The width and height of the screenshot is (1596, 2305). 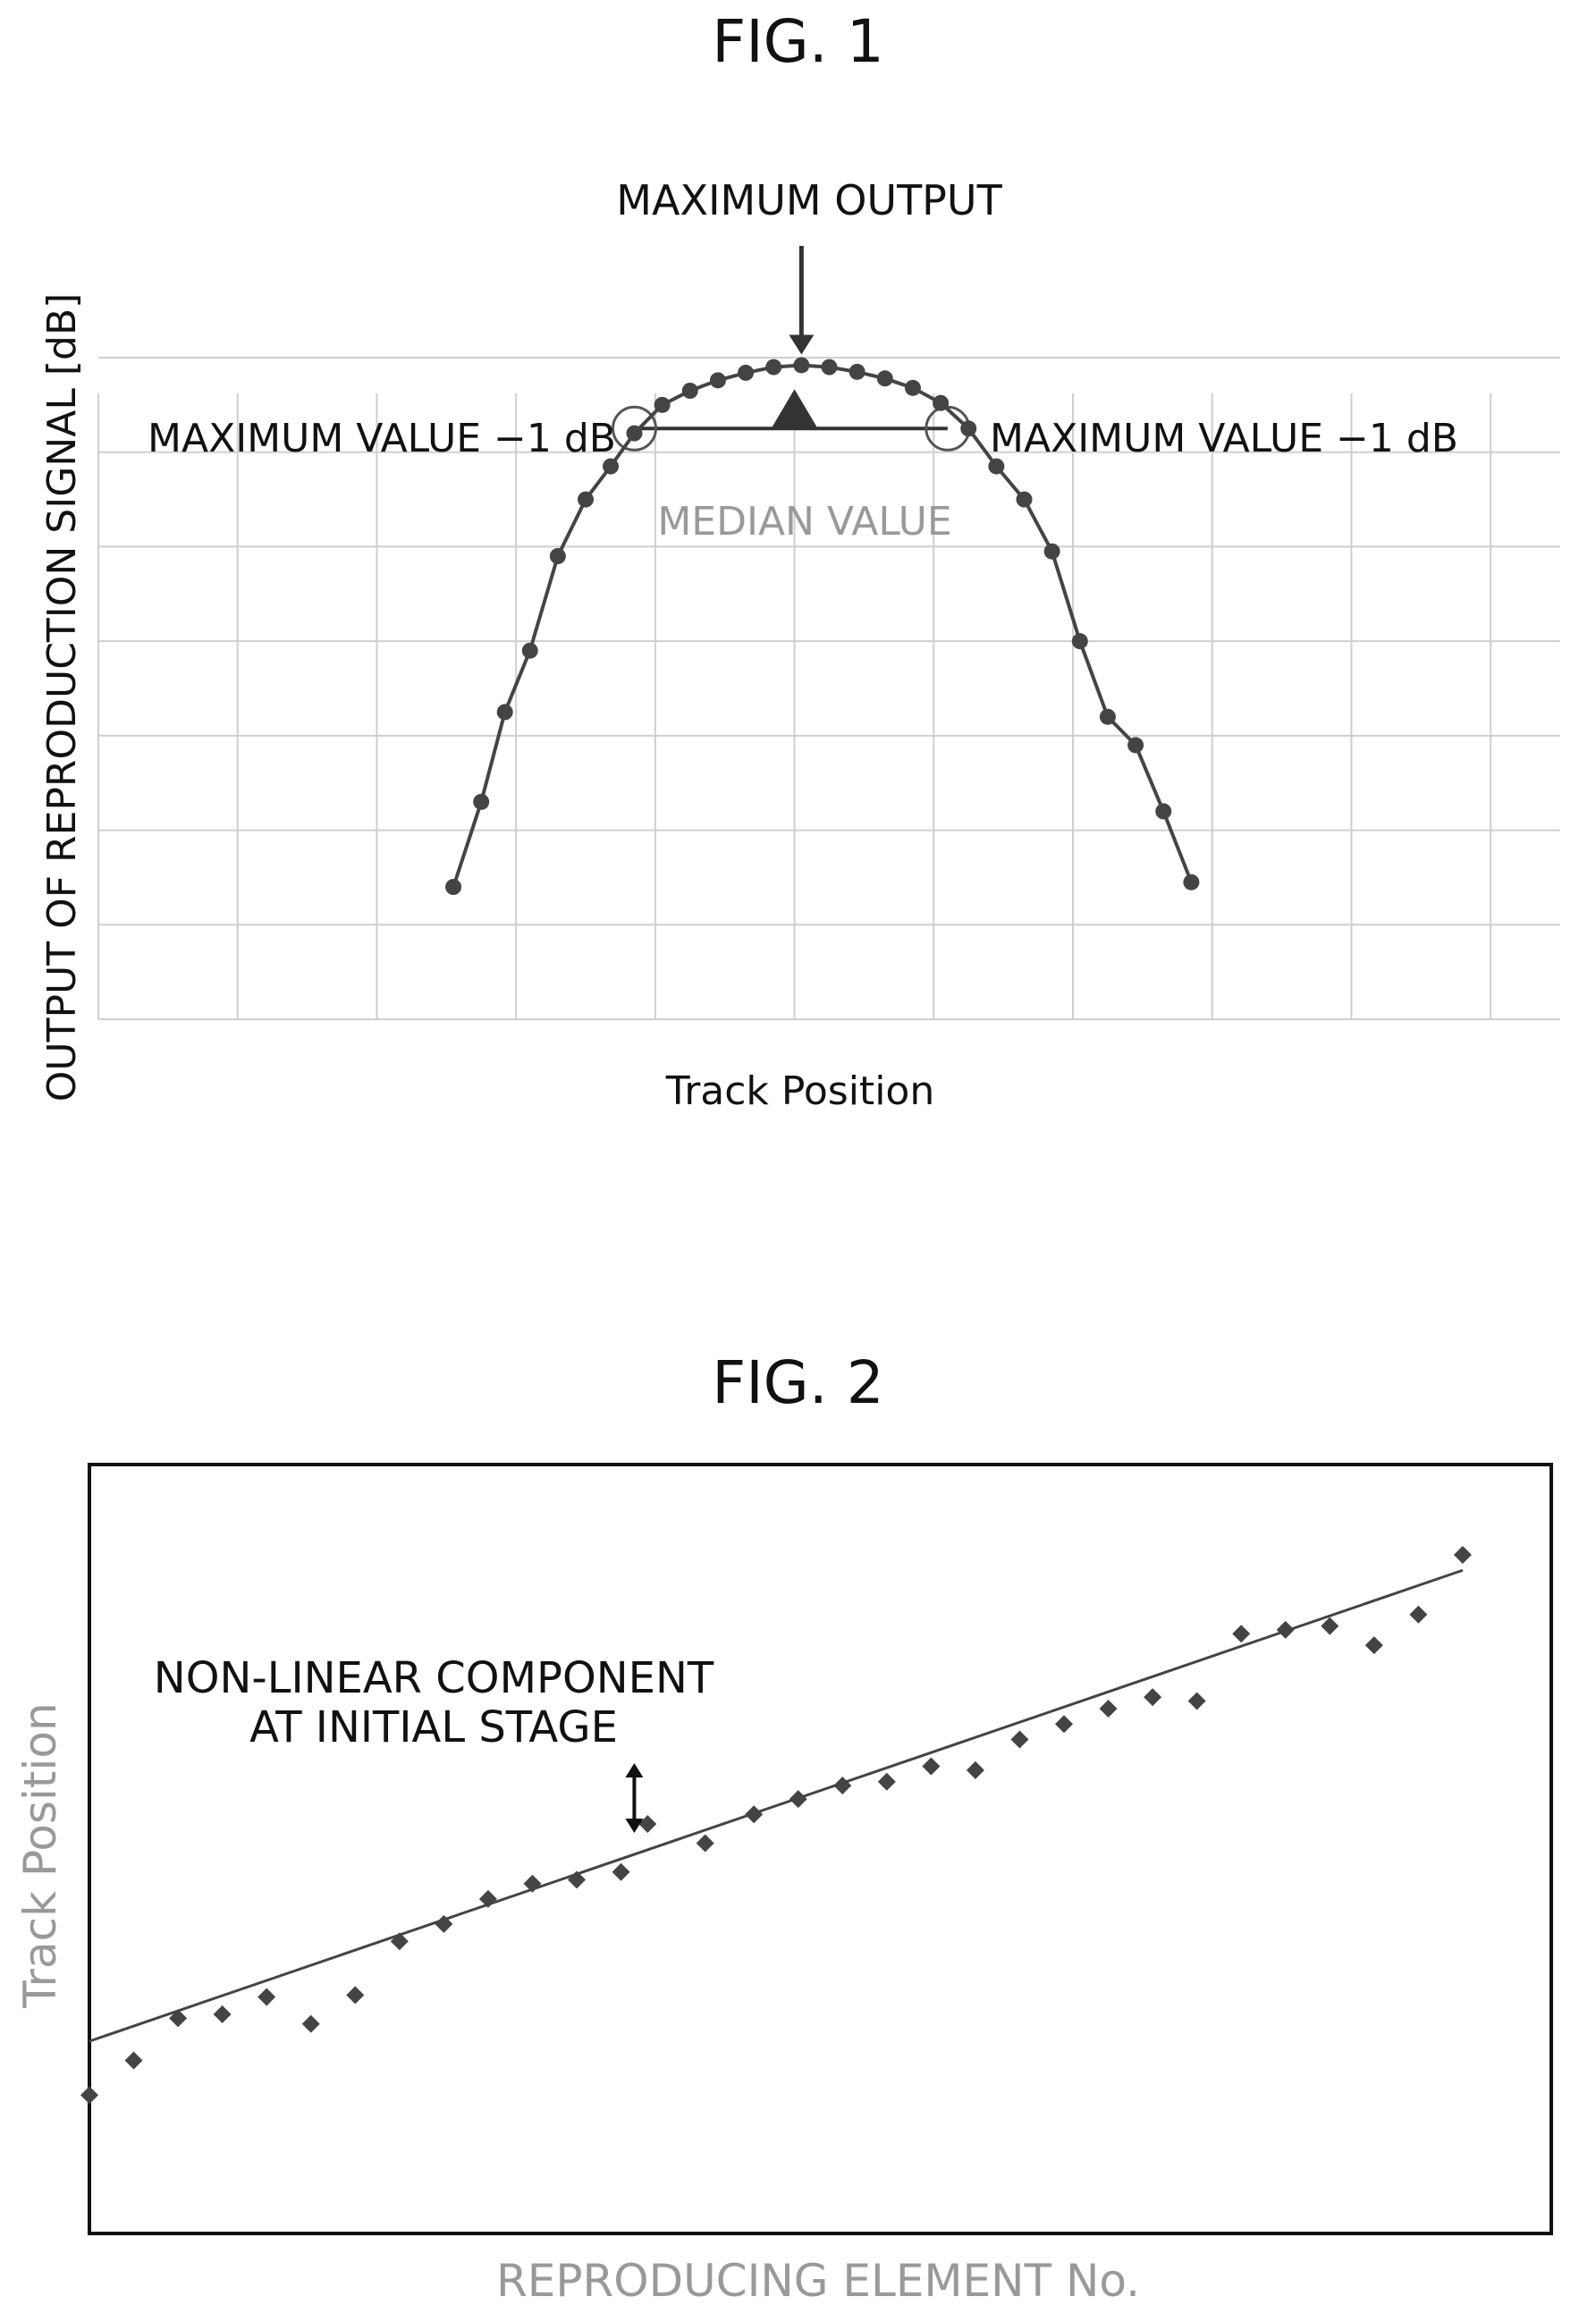 What do you see at coordinates (804, 522) in the screenshot?
I see `fig1-median-label: MEDIAN VALUE` at bounding box center [804, 522].